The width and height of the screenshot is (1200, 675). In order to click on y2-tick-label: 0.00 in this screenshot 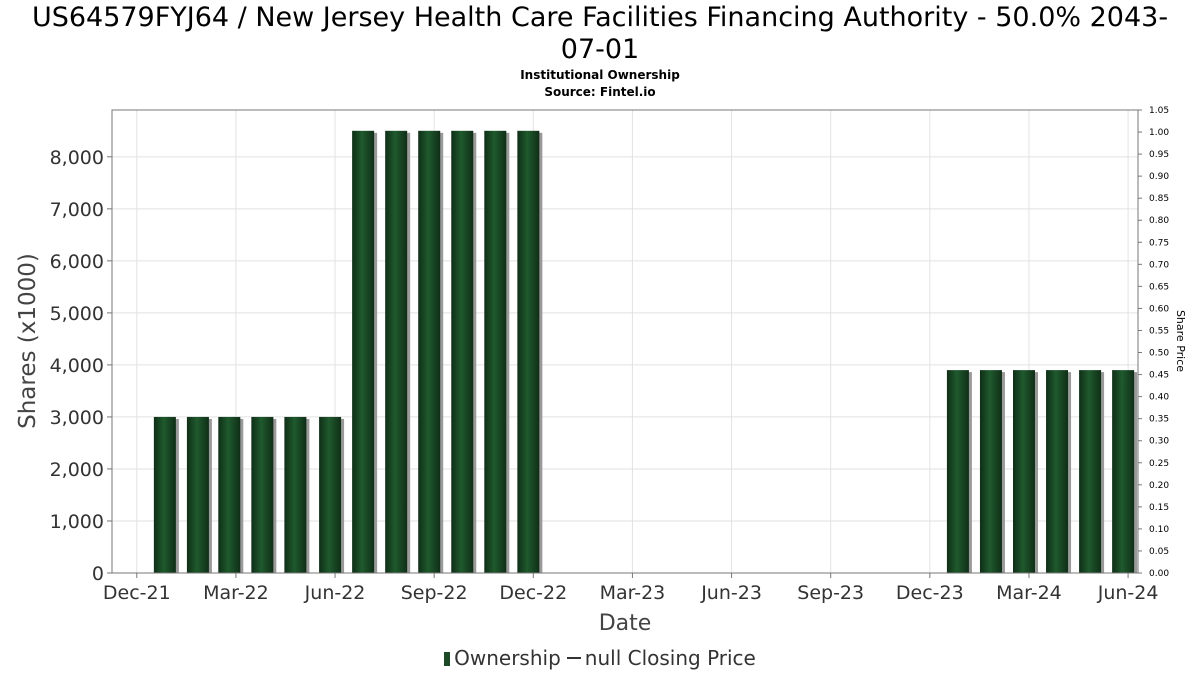, I will do `click(1159, 574)`.